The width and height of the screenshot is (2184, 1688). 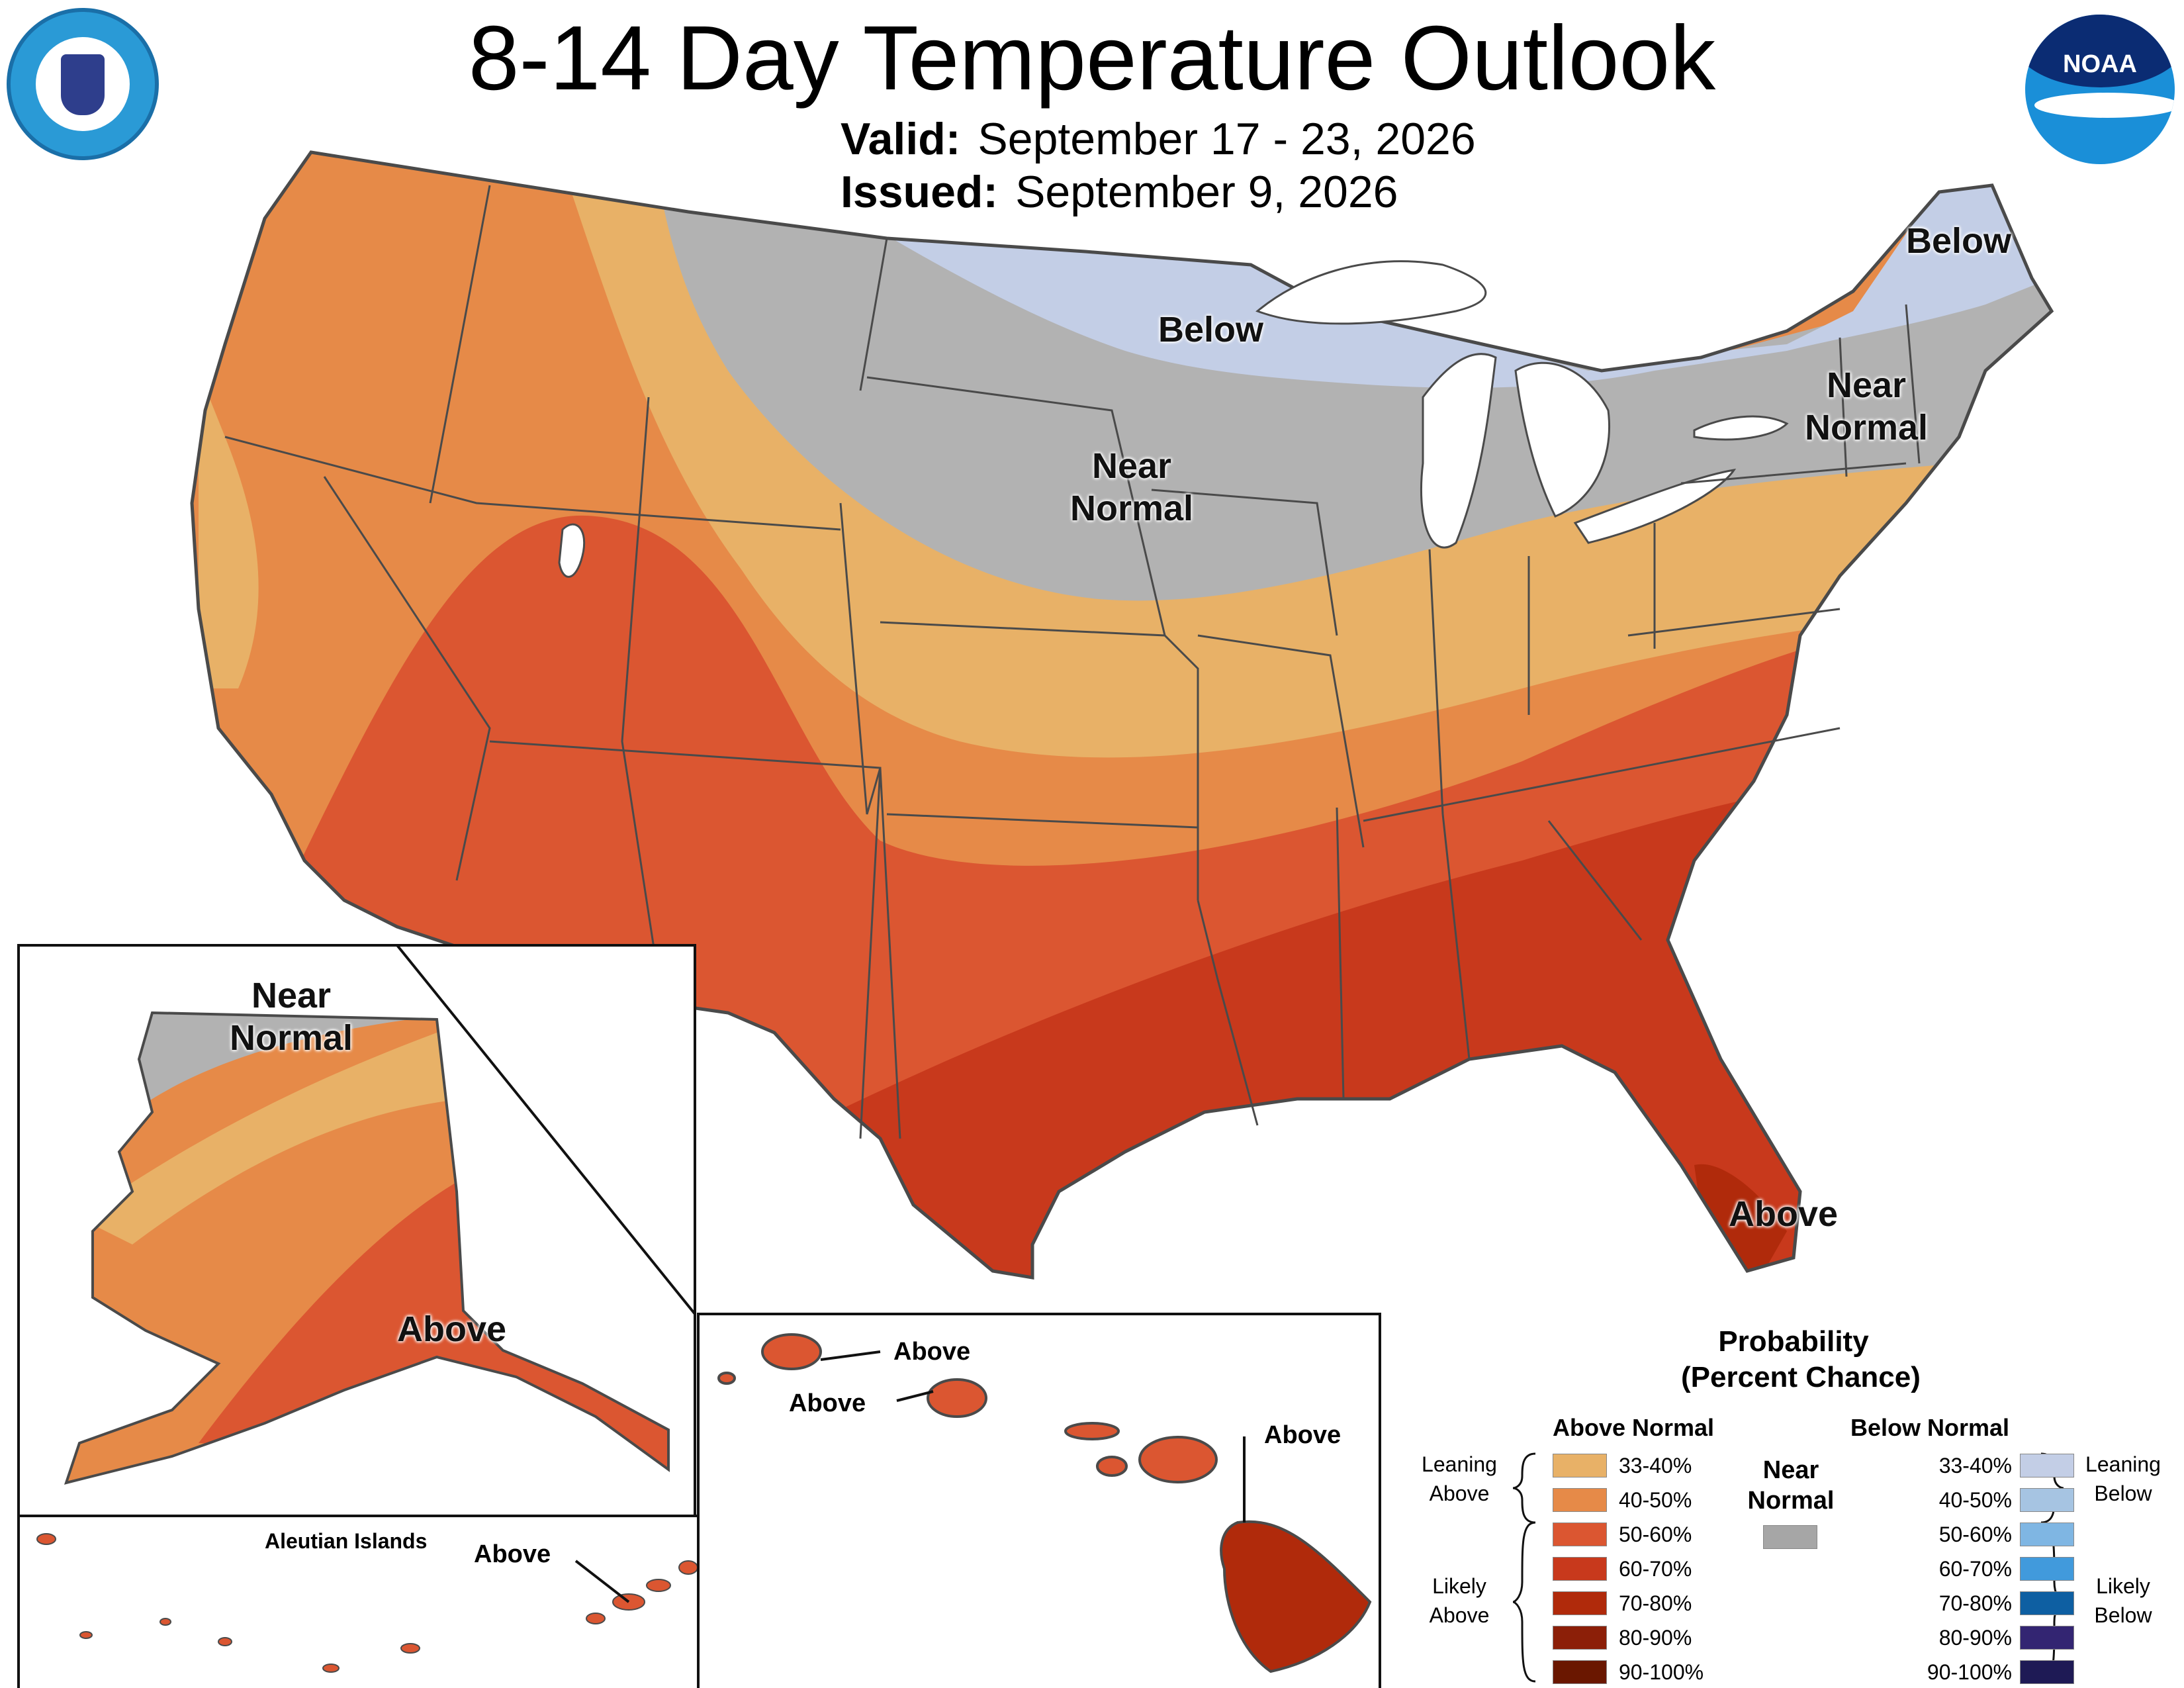 I want to click on legend-above-header: Above Normal, so click(x=1634, y=1427).